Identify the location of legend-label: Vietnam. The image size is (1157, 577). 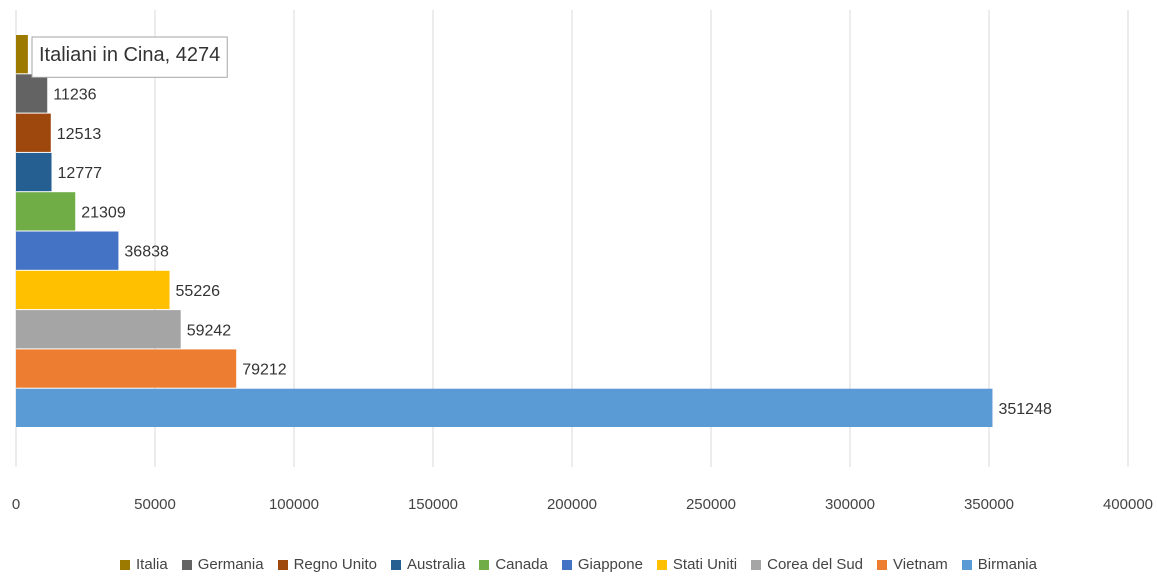
(920, 564).